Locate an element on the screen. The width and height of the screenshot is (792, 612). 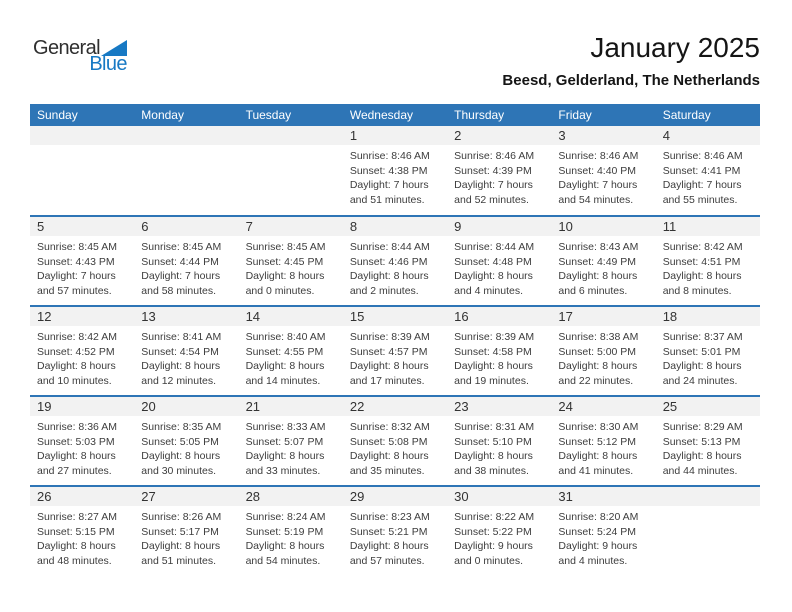
day-number: 19 is located at coordinates (82, 406).